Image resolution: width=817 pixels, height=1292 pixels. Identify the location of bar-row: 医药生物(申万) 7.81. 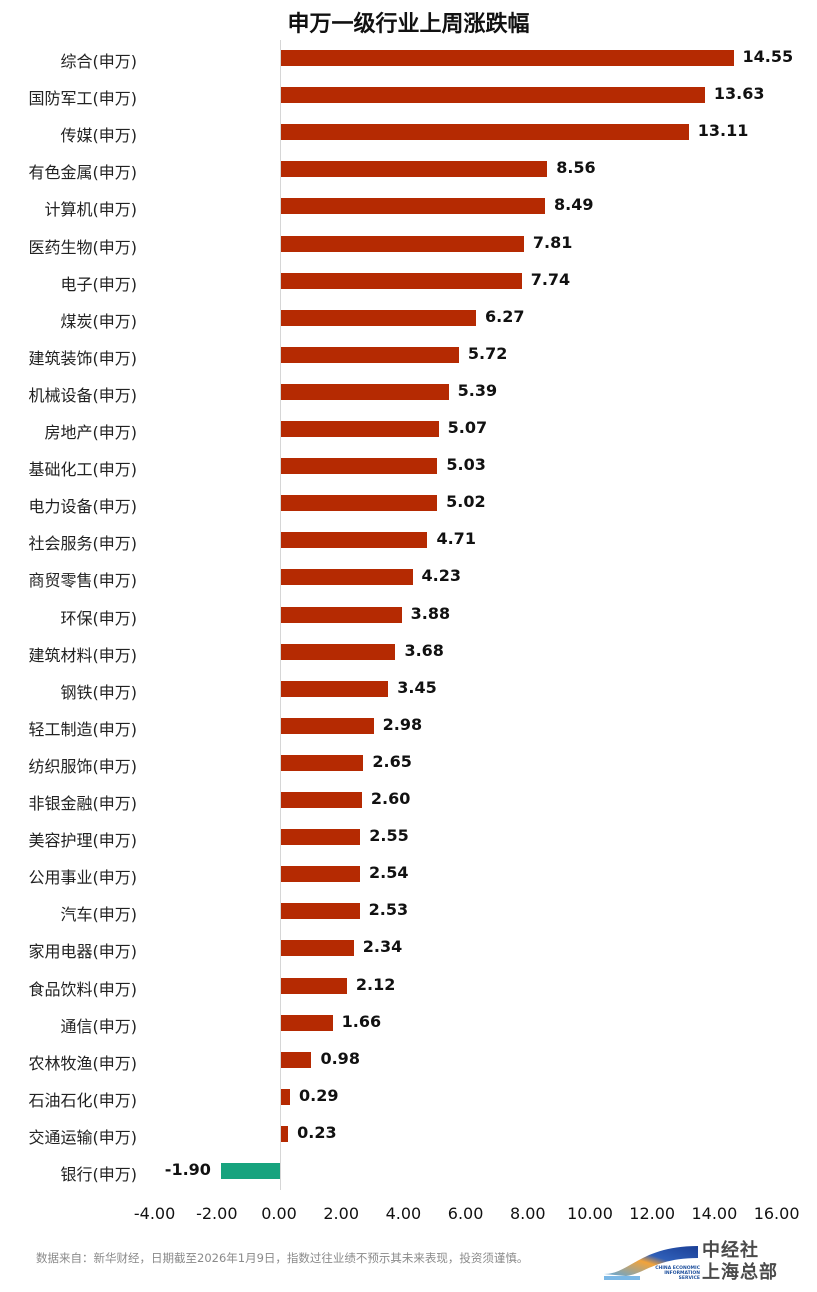
(408, 244).